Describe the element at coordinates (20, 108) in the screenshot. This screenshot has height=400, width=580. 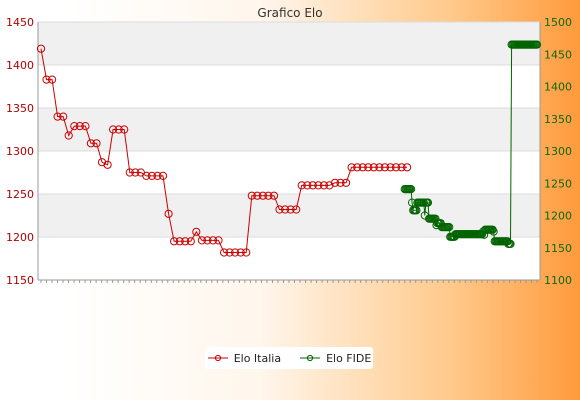
I see `y-tick-label-left: 1350` at that location.